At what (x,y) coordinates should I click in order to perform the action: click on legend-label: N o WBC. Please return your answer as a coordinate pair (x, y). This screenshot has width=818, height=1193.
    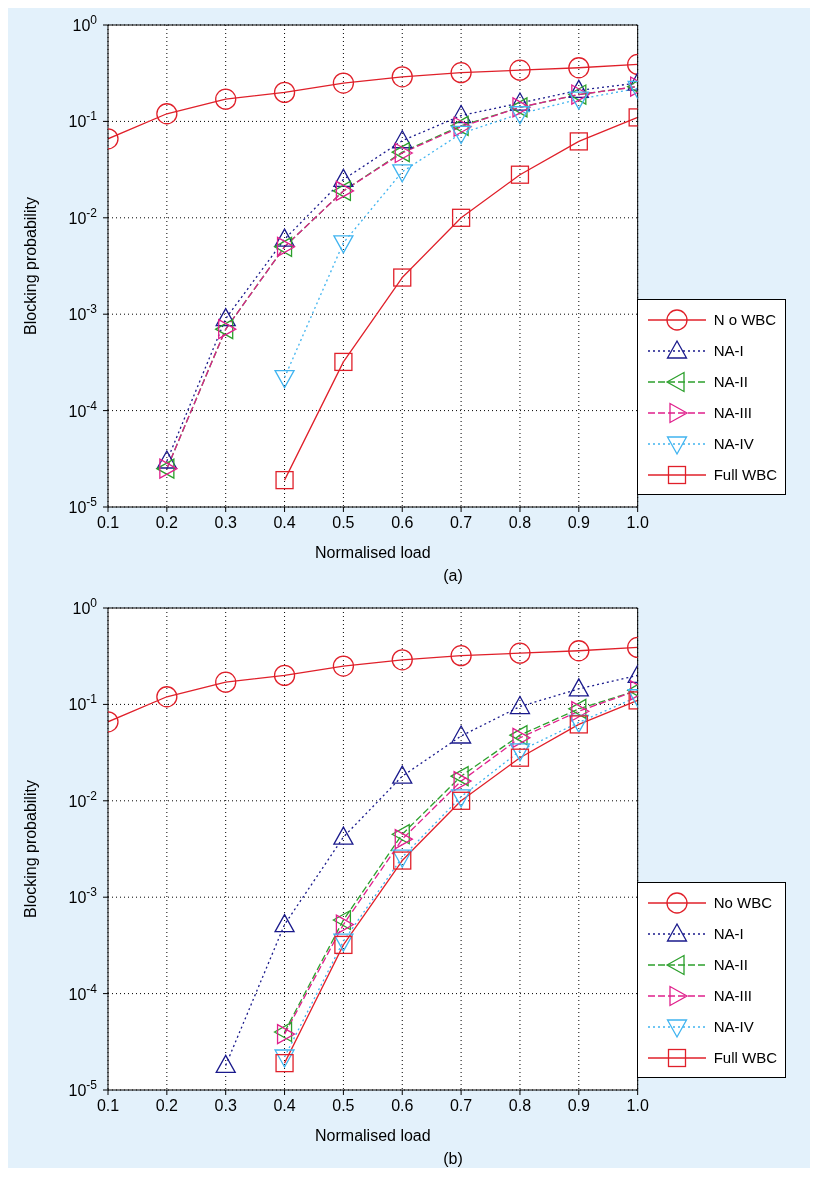
    Looking at the image, I should click on (745, 319).